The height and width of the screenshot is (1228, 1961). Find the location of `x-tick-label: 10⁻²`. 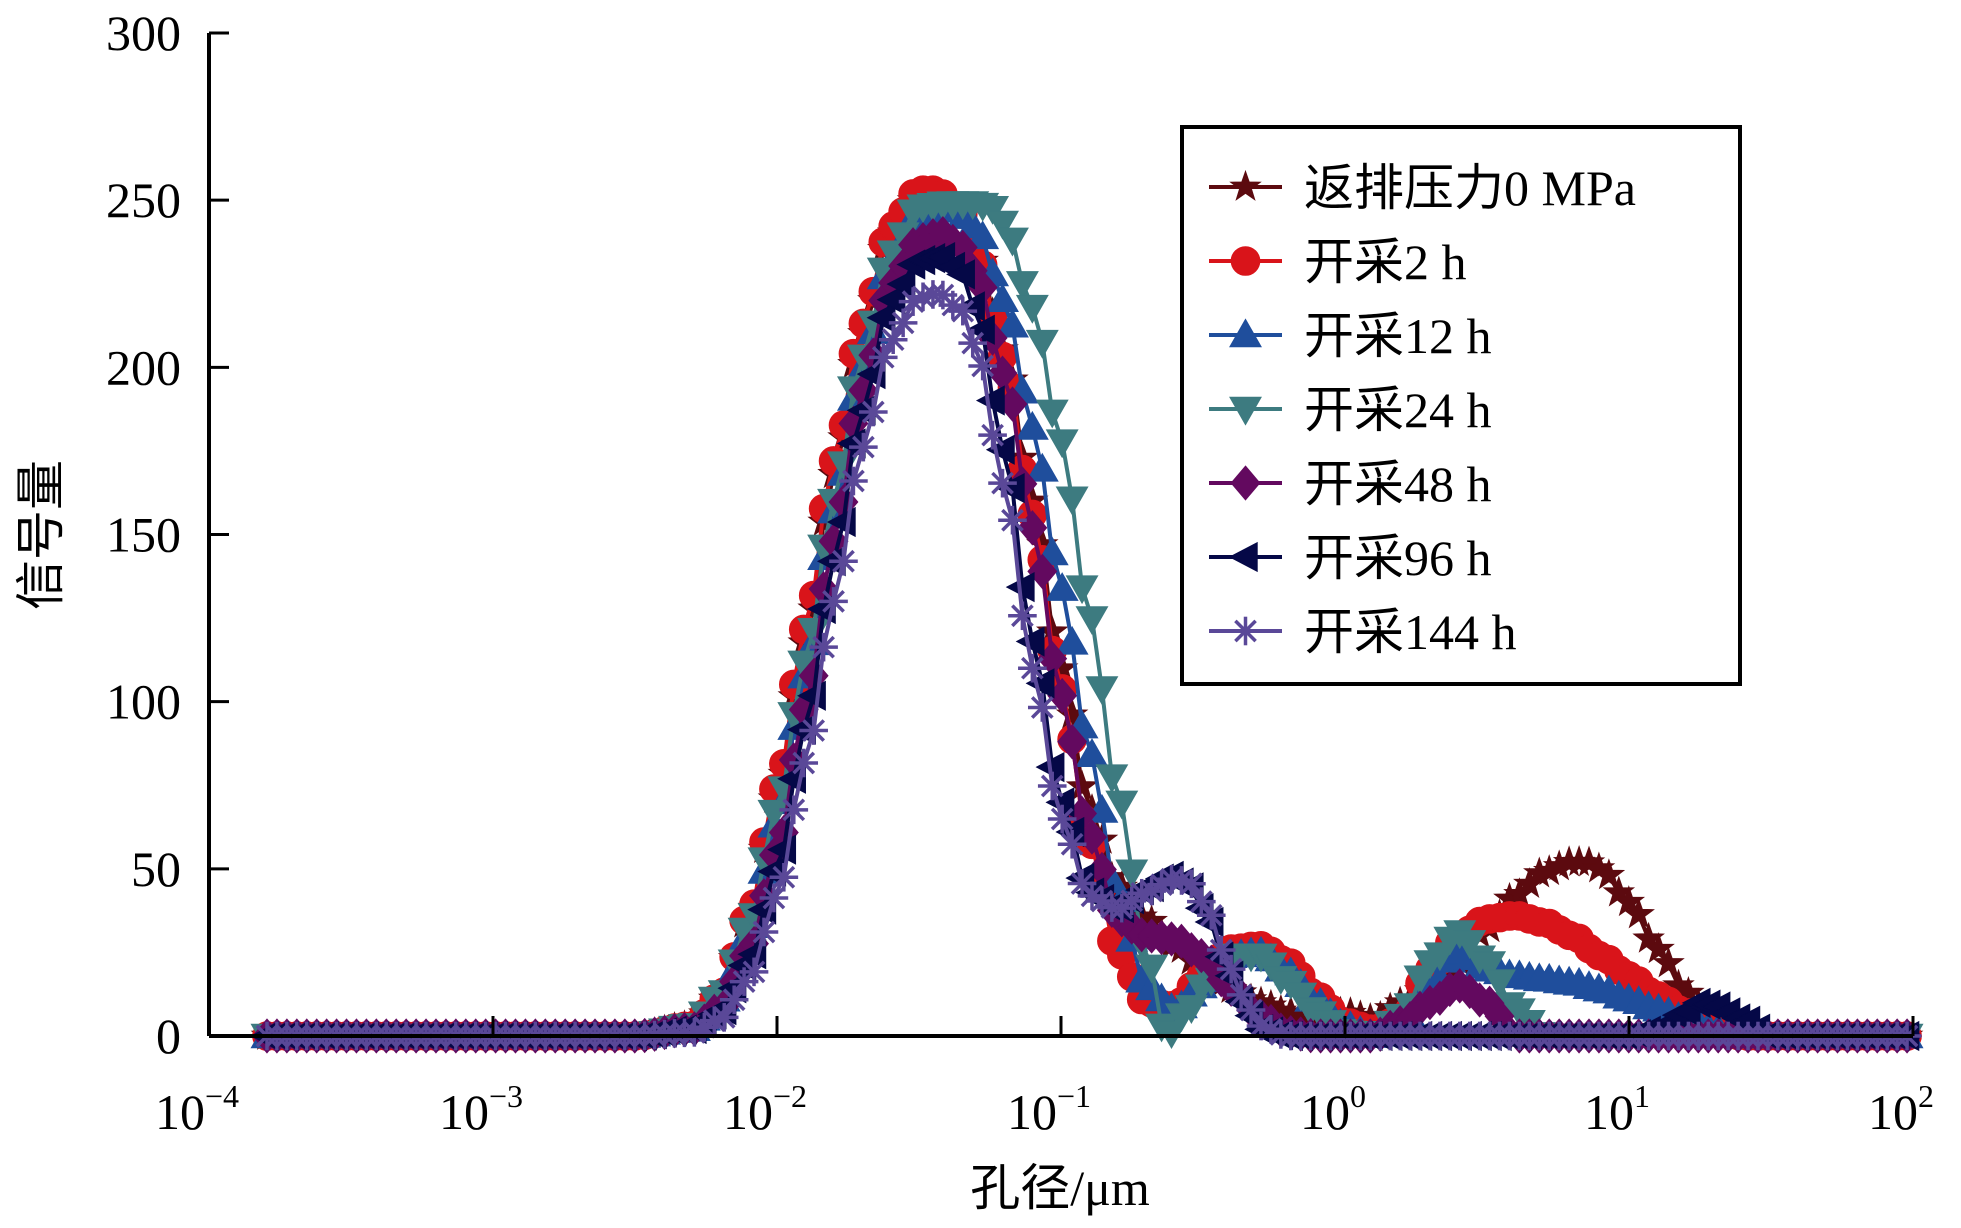

x-tick-label: 10⁻² is located at coordinates (765, 1109).